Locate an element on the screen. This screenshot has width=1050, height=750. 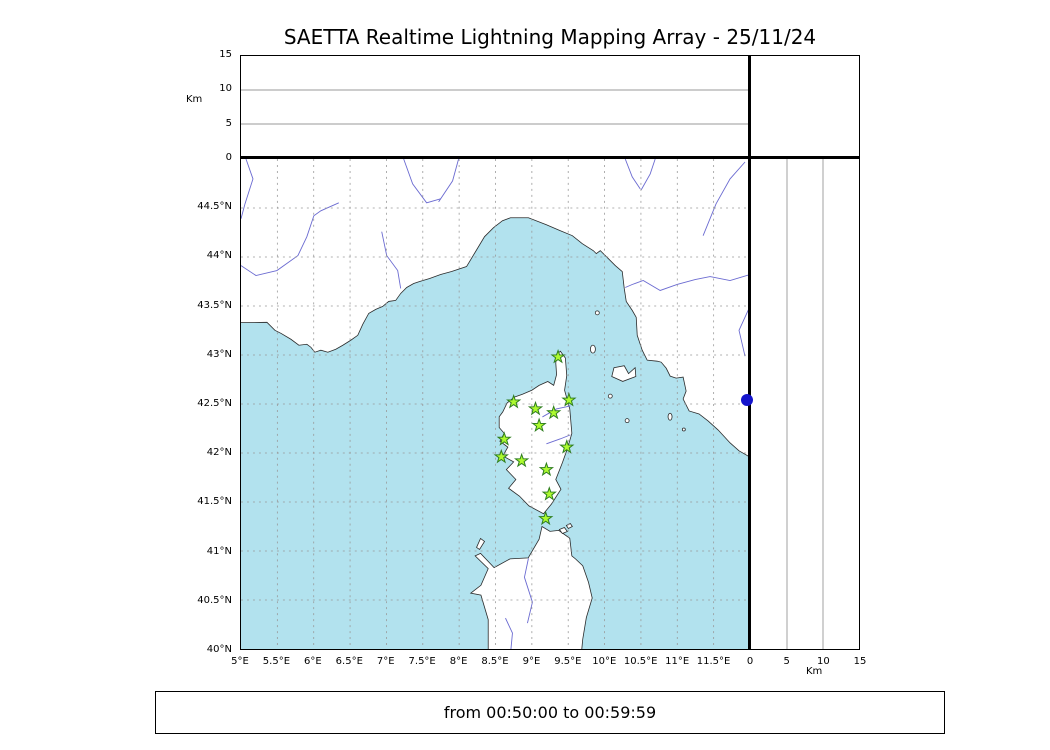
footer-time-range-box: from 00:50:00 to 00:59:59 is located at coordinates (550, 712).